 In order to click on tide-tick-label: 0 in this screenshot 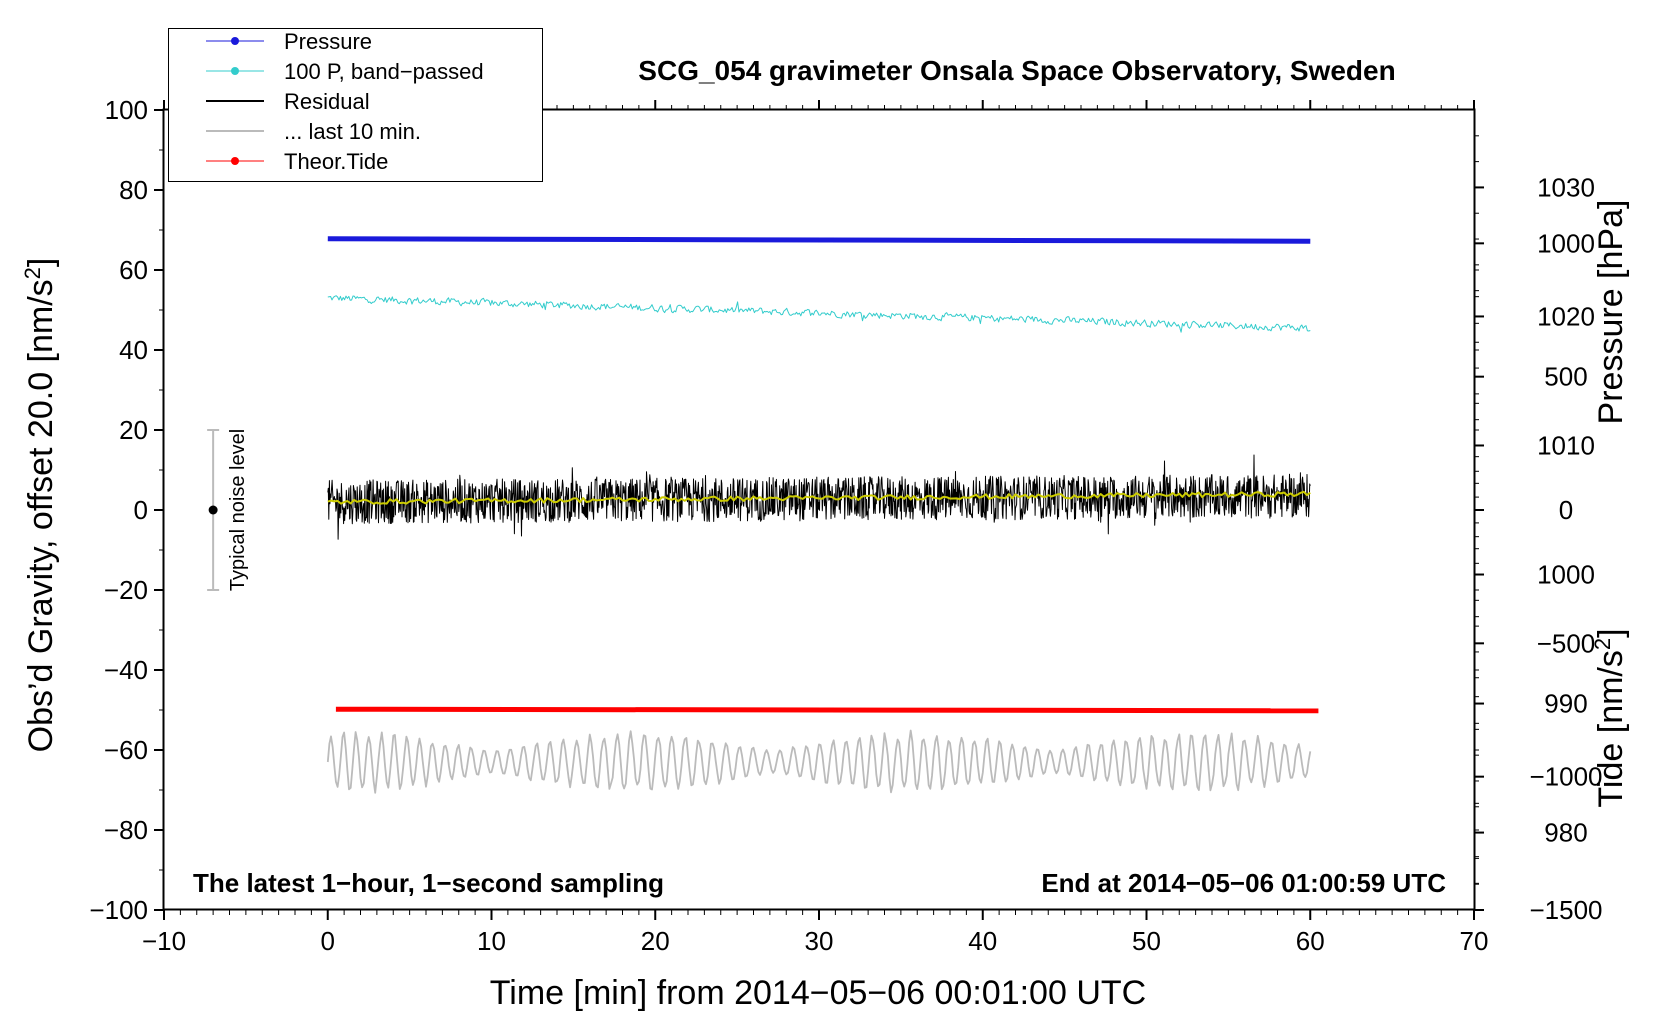, I will do `click(1566, 510)`.